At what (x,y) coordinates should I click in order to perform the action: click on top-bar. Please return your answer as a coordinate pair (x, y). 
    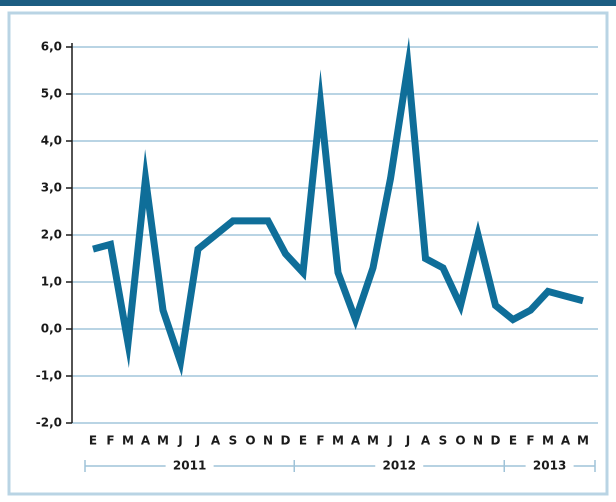
    Looking at the image, I should click on (308, 3).